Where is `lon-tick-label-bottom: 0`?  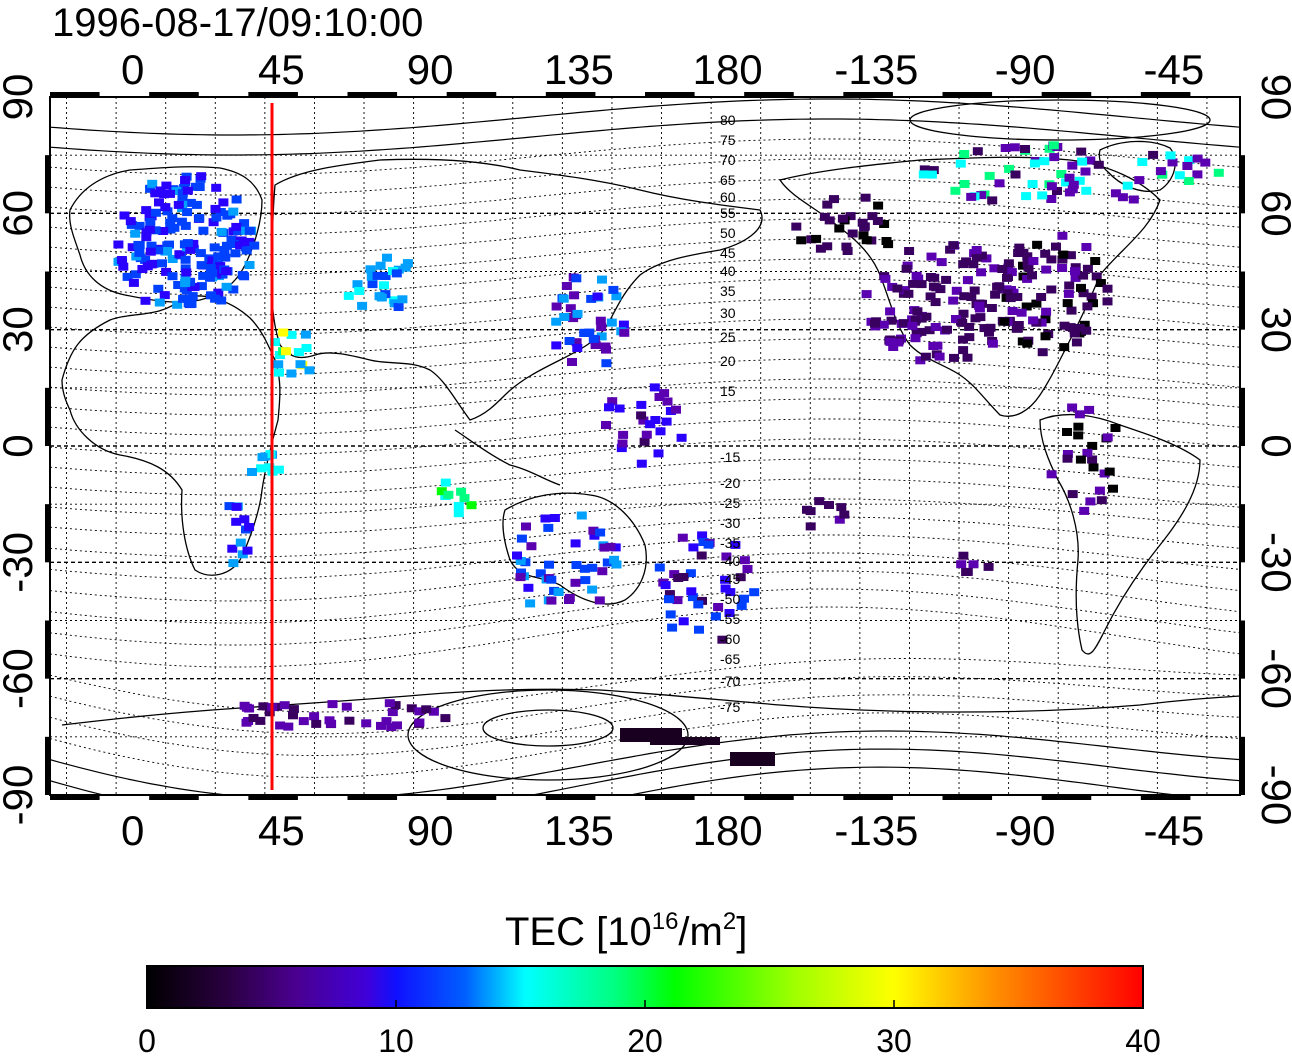 lon-tick-label-bottom: 0 is located at coordinates (132, 830).